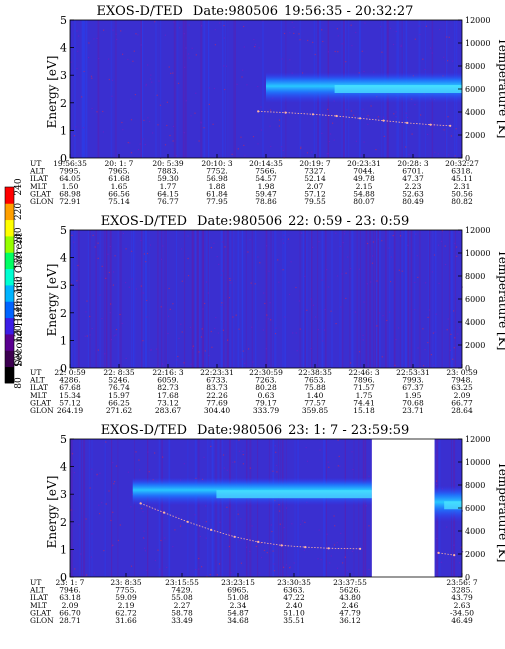 The image size is (505, 649). What do you see at coordinates (350, 612) in the screenshot?
I see `table-cell: 47.79` at bounding box center [350, 612].